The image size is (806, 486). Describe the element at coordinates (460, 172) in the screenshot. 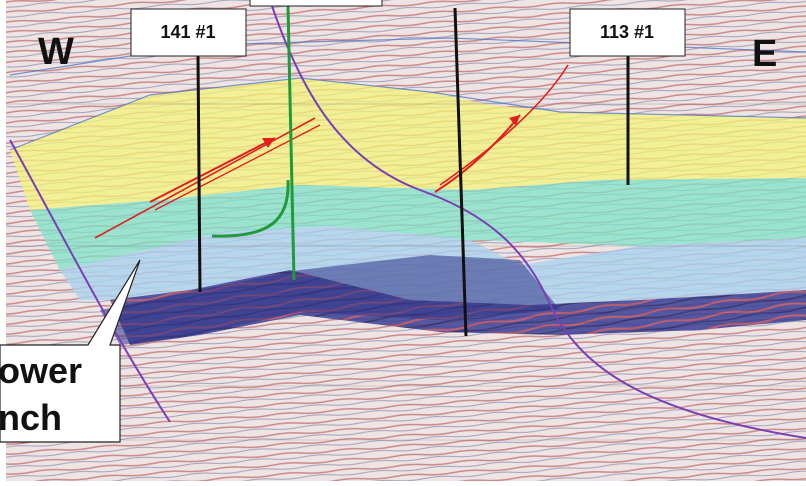

I see `well-center-line` at that location.